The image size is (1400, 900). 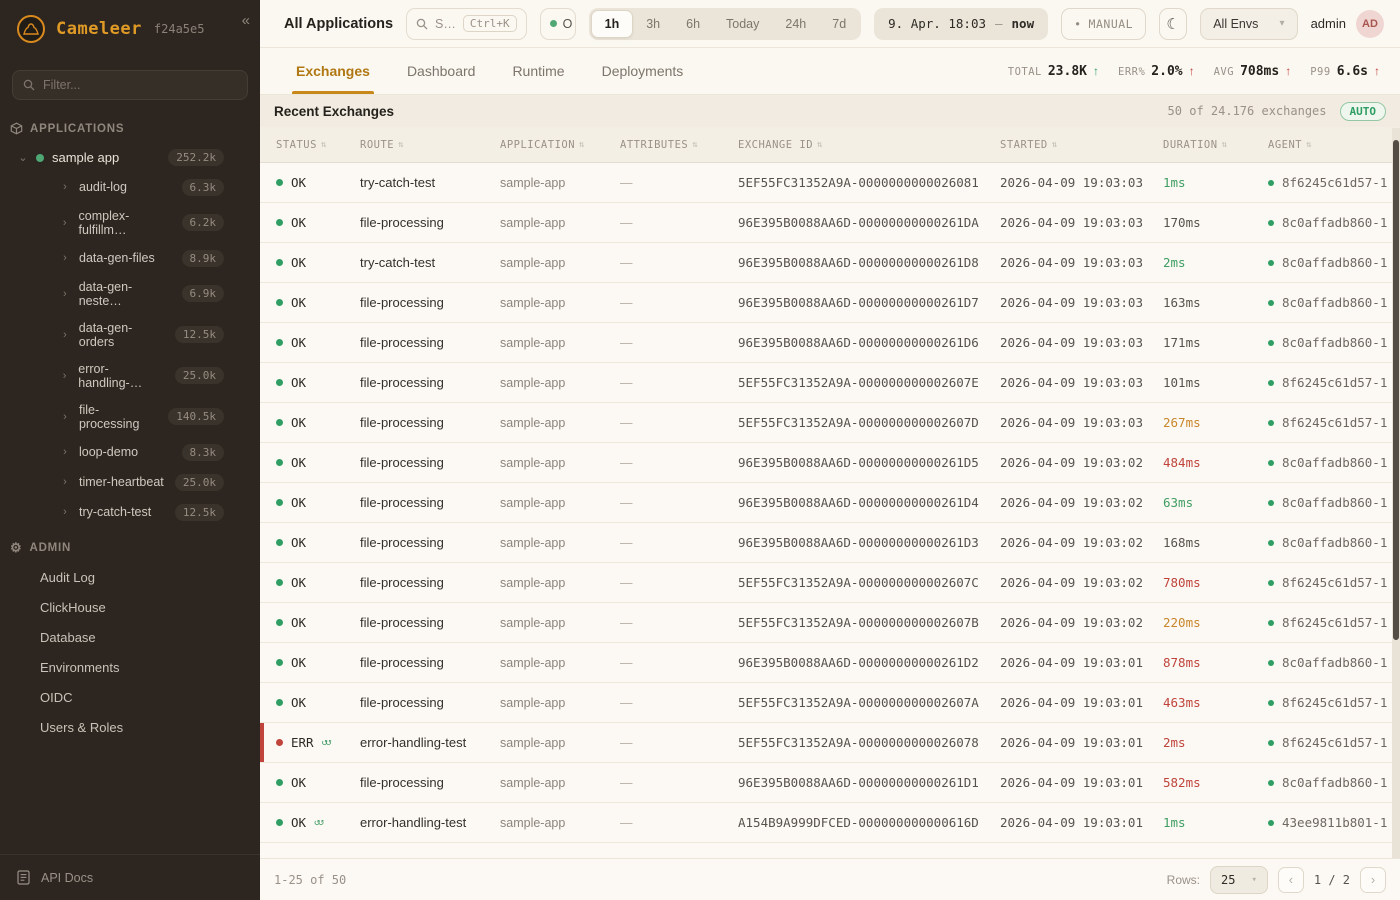 What do you see at coordinates (130, 334) in the screenshot?
I see `sidebar-route-item: › data-gen-orders 12.5k` at bounding box center [130, 334].